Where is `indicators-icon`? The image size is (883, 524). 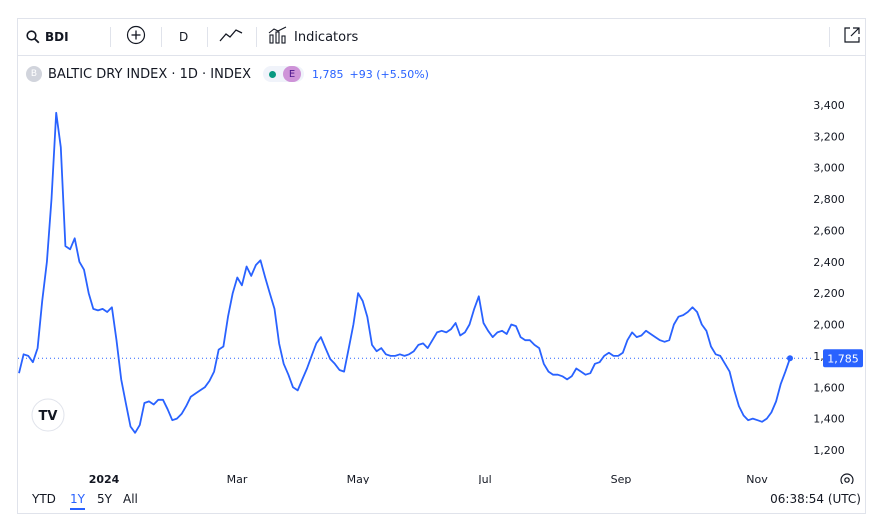
indicators-icon is located at coordinates (278, 37).